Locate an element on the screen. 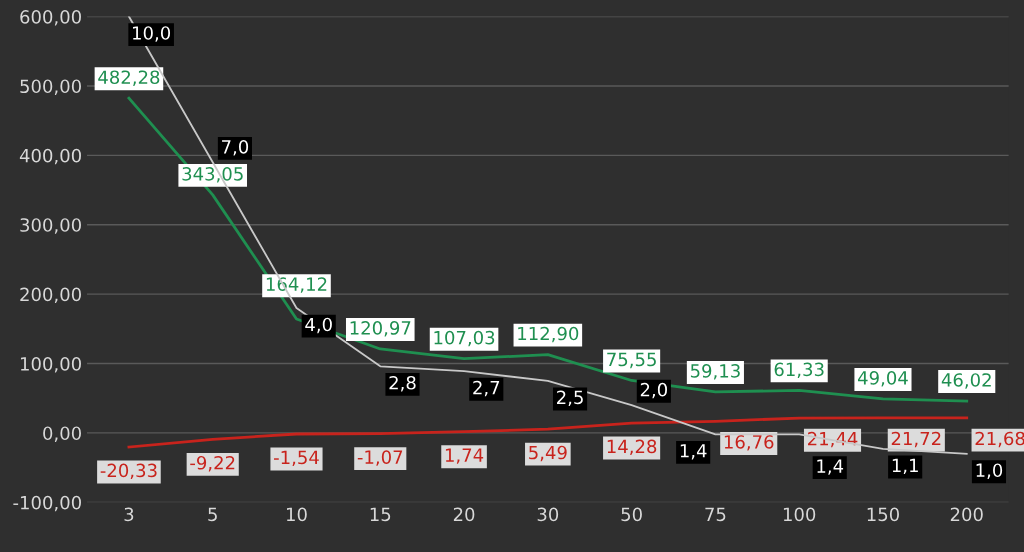  data-label: 2,0 is located at coordinates (653, 390).